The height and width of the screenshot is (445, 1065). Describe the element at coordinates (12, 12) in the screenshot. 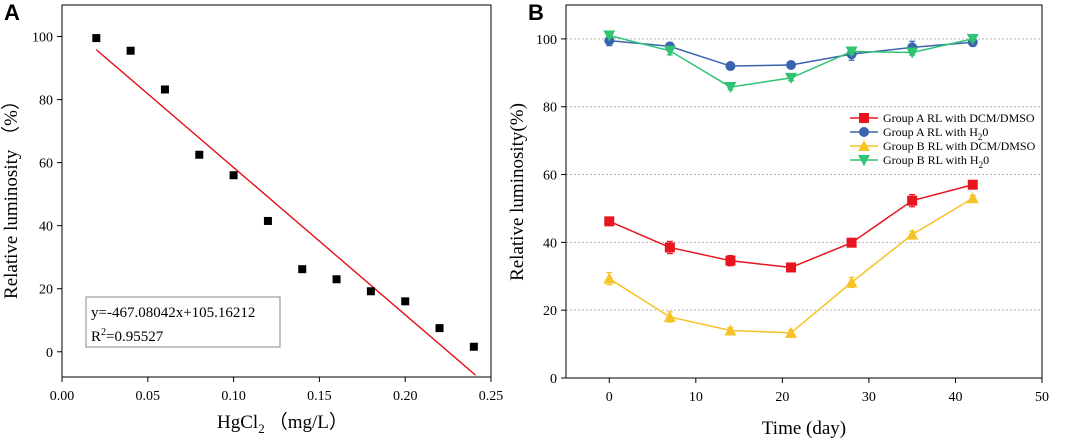

I see `panel-a-label: A` at that location.